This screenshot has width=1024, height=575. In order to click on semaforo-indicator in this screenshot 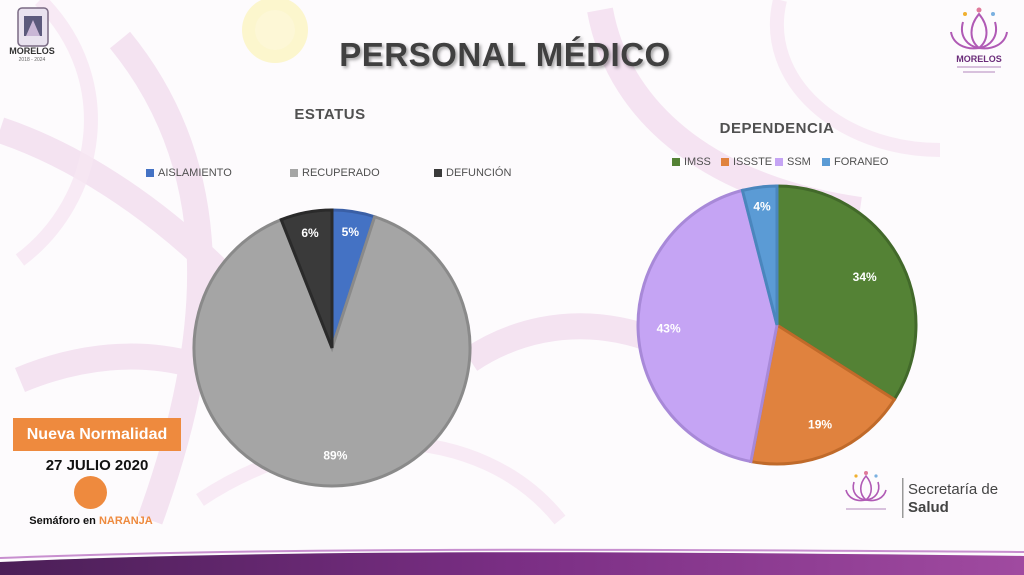, I will do `click(90, 492)`.